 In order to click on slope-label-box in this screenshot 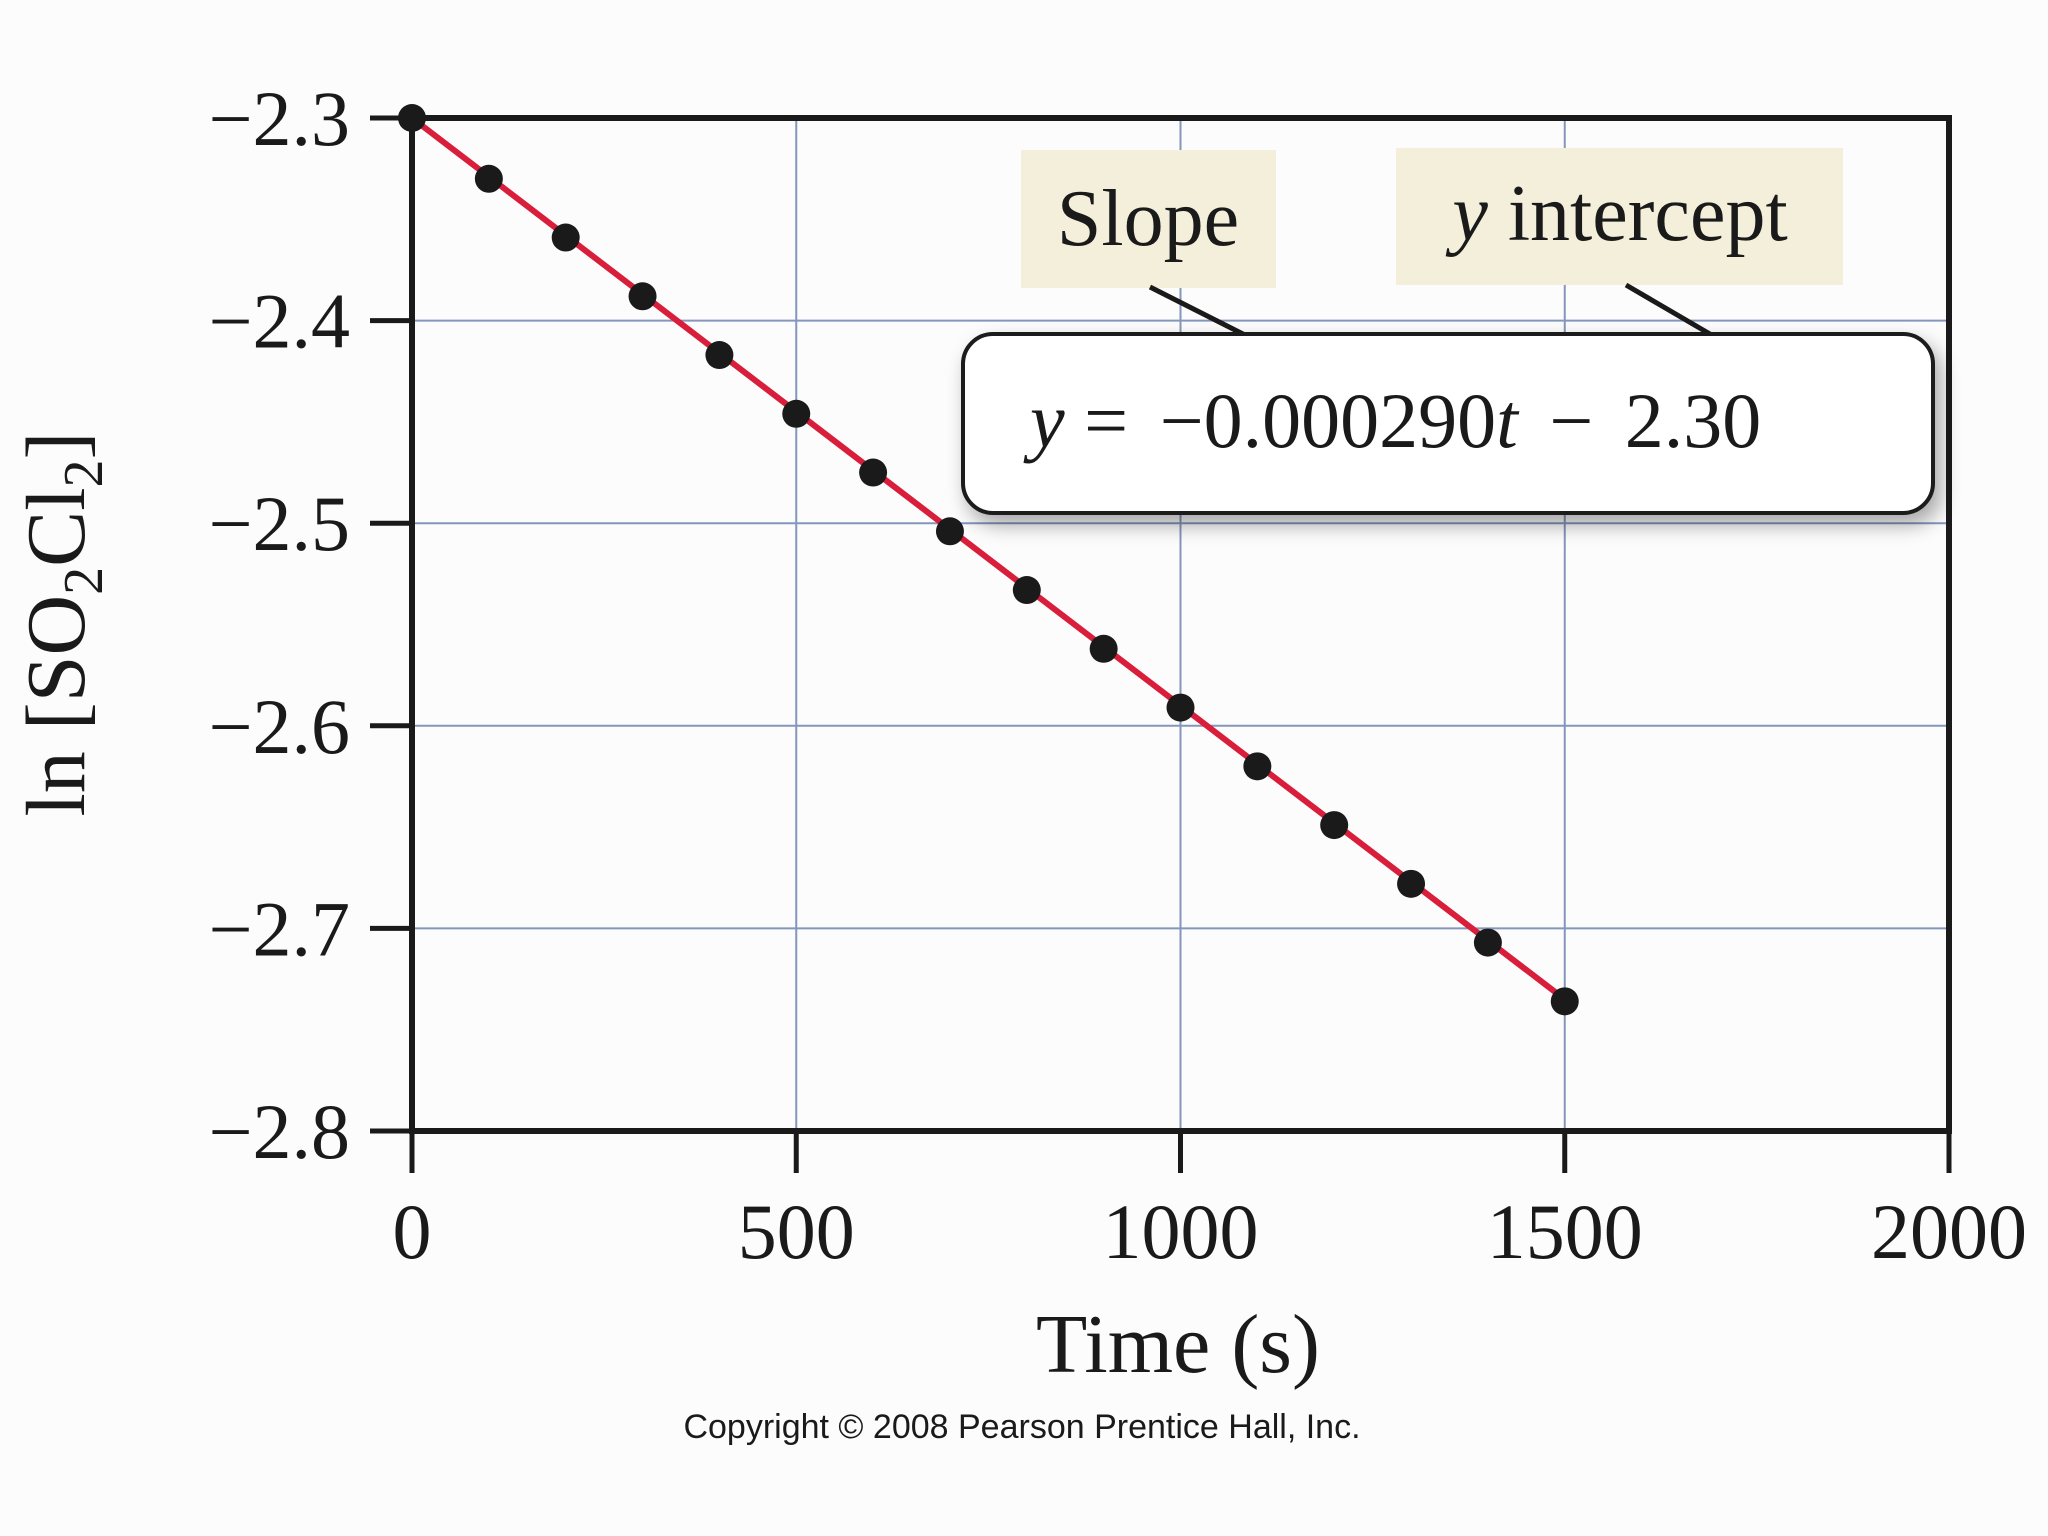, I will do `click(1148, 219)`.